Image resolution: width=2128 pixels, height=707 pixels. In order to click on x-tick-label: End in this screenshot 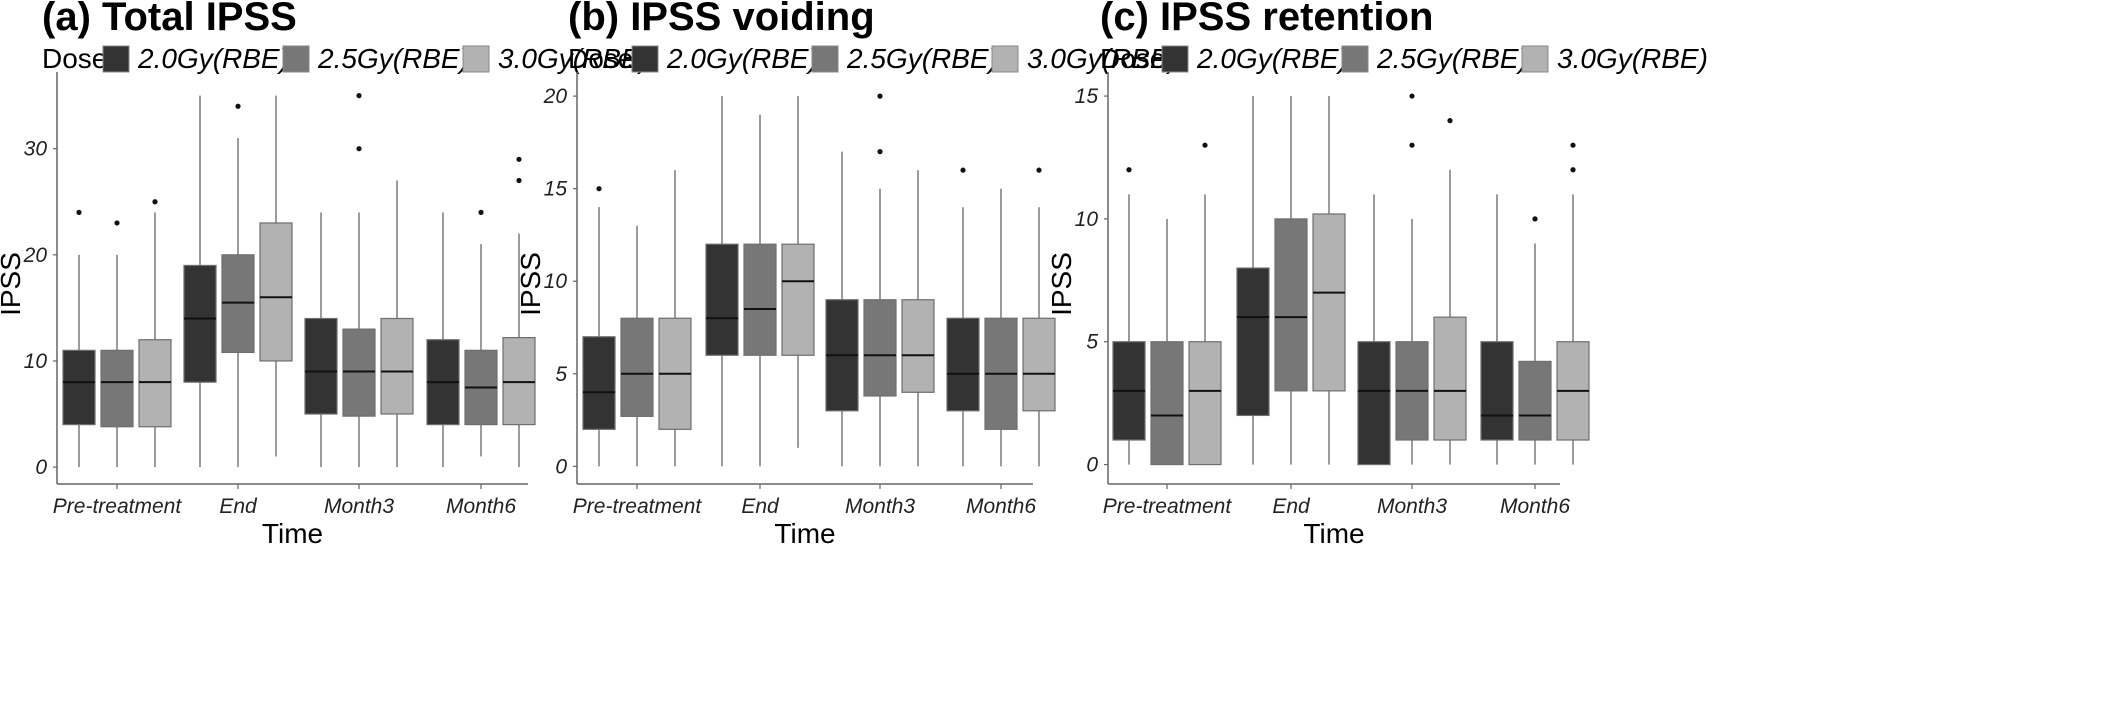, I will do `click(238, 506)`.